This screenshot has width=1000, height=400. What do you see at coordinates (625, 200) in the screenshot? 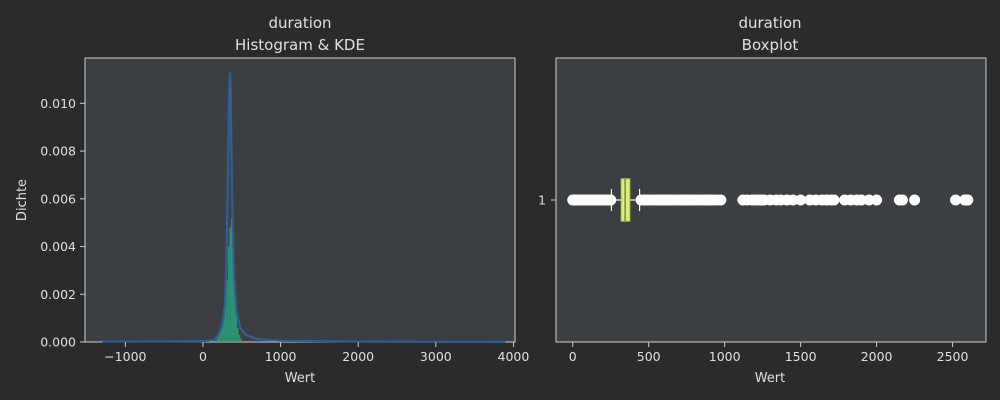
I see `boxplot-box-group` at bounding box center [625, 200].